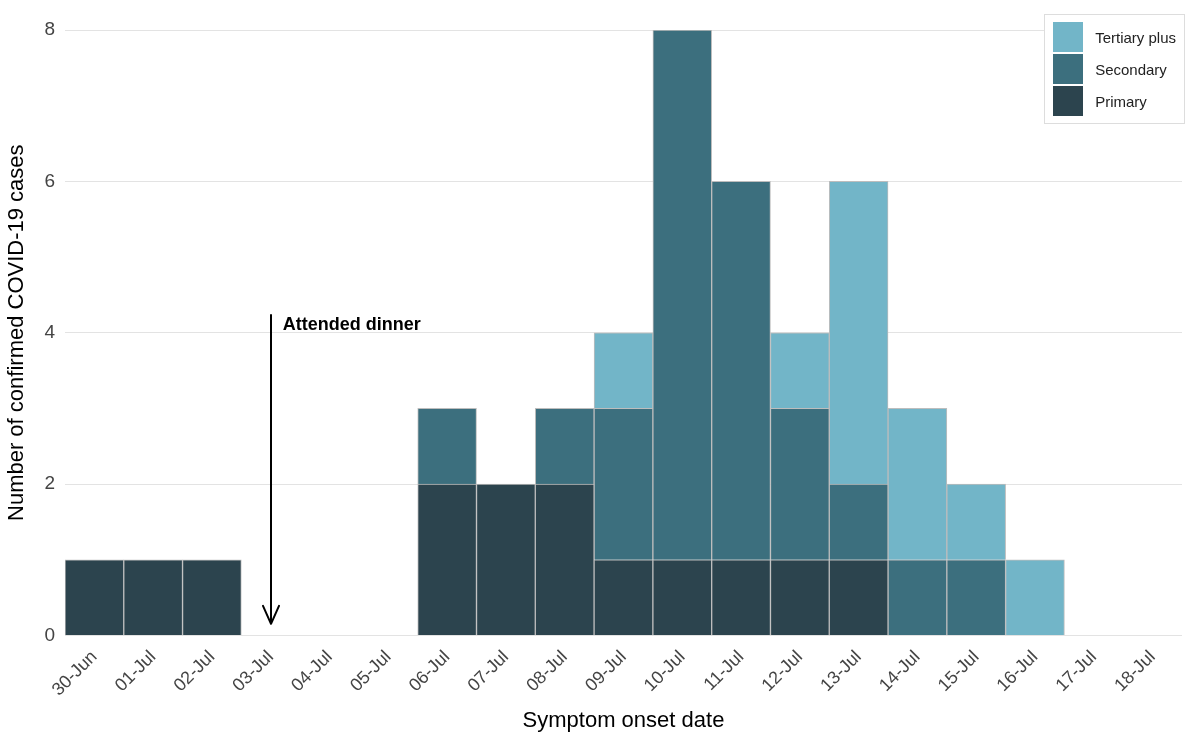  What do you see at coordinates (1121, 101) in the screenshot?
I see `legend-label: Primary` at bounding box center [1121, 101].